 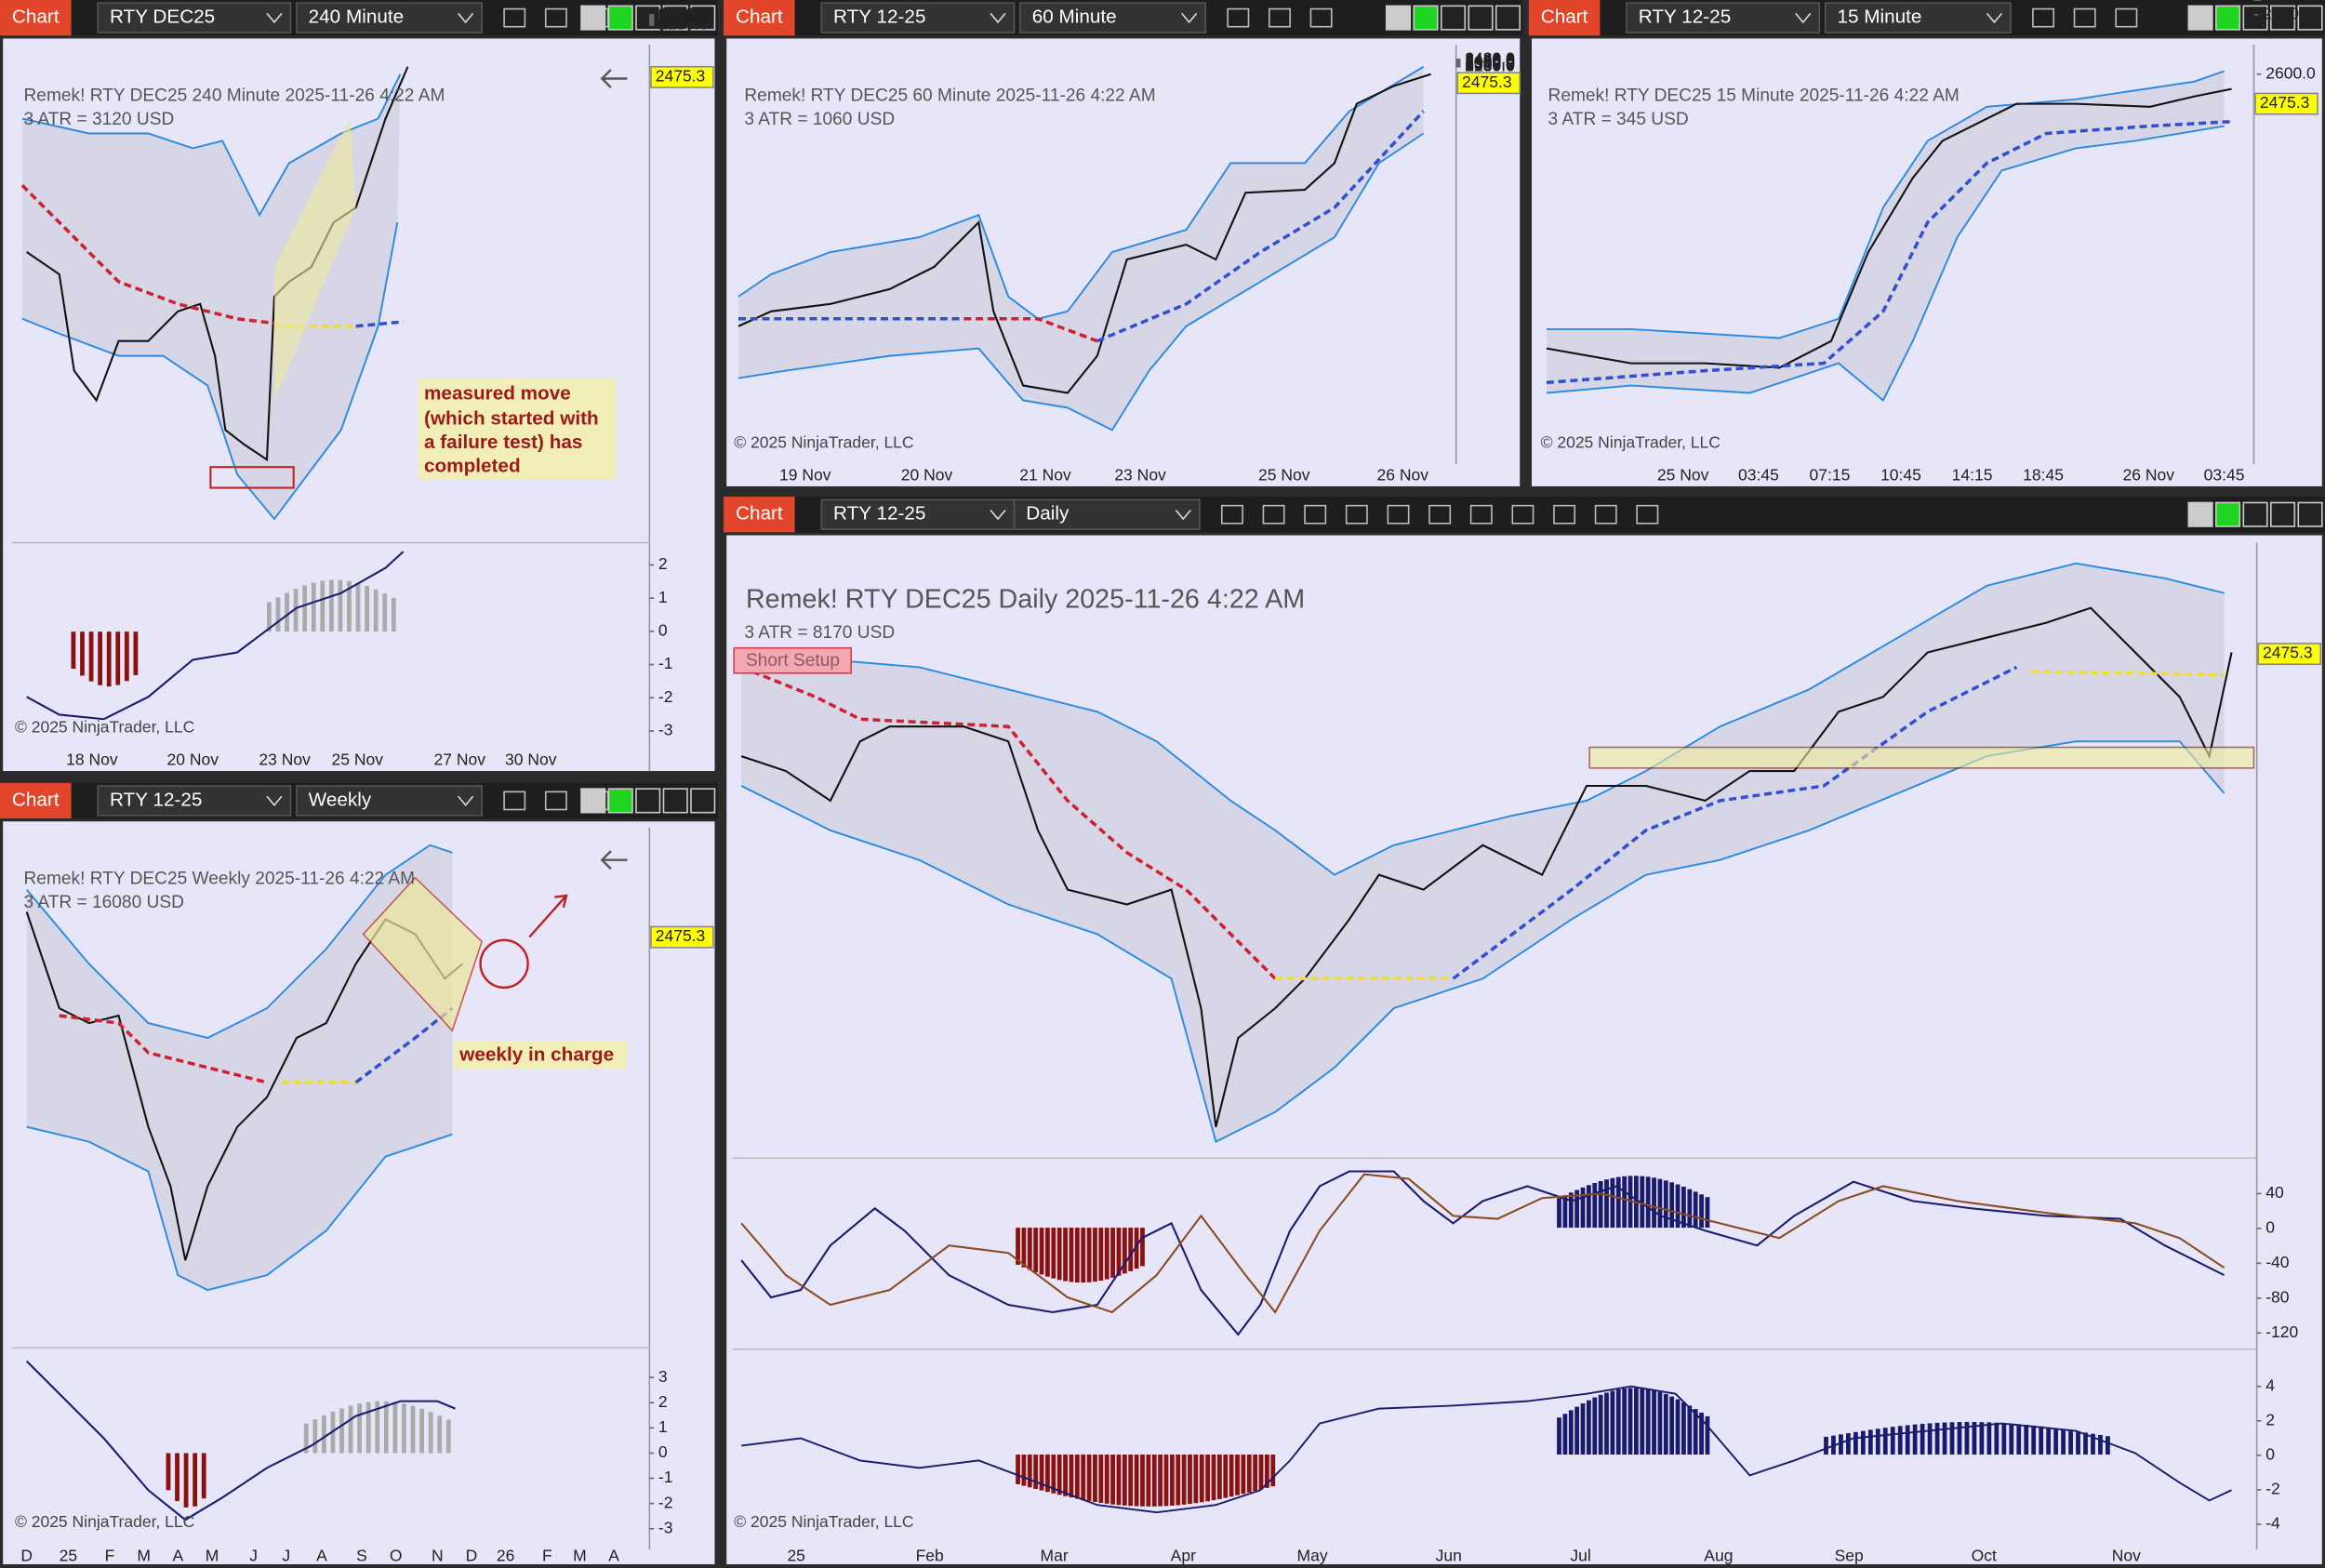 I want to click on time-label: A, so click(x=177, y=1556).